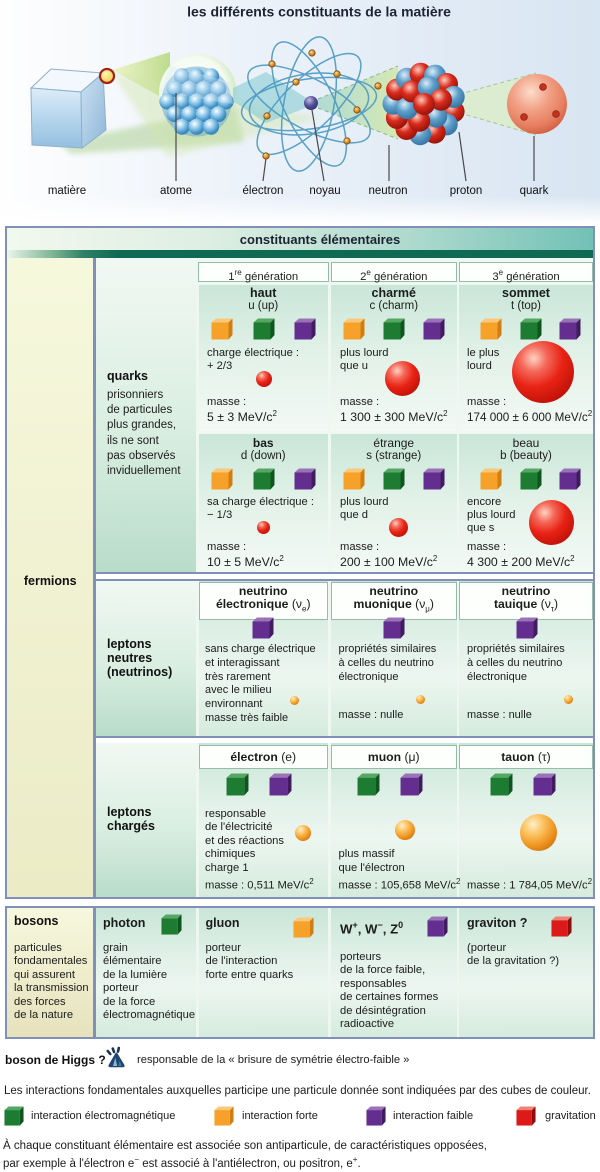 This screenshot has height=1172, width=600. Describe the element at coordinates (176, 191) in the screenshot. I see `svg-text: atome` at that location.